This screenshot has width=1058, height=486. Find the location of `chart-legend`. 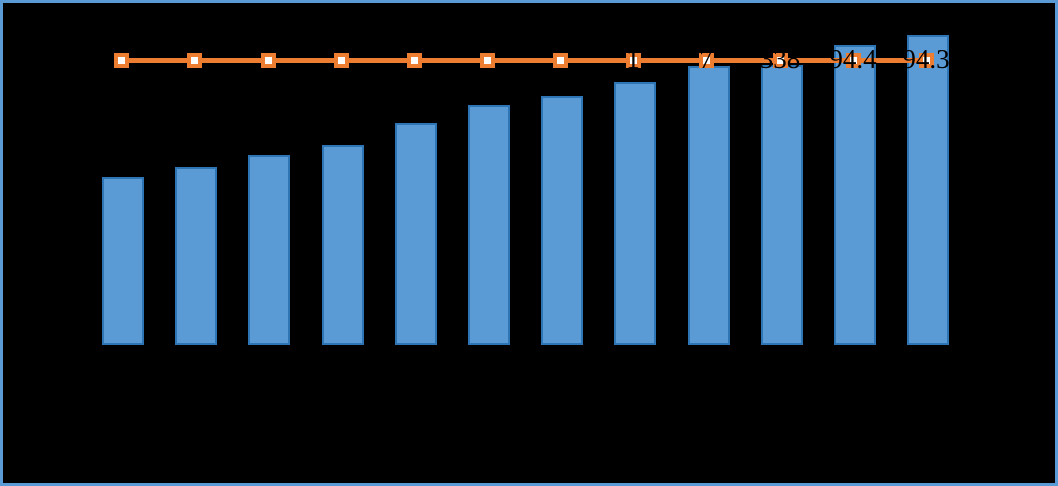

chart-legend is located at coordinates (529, 448).